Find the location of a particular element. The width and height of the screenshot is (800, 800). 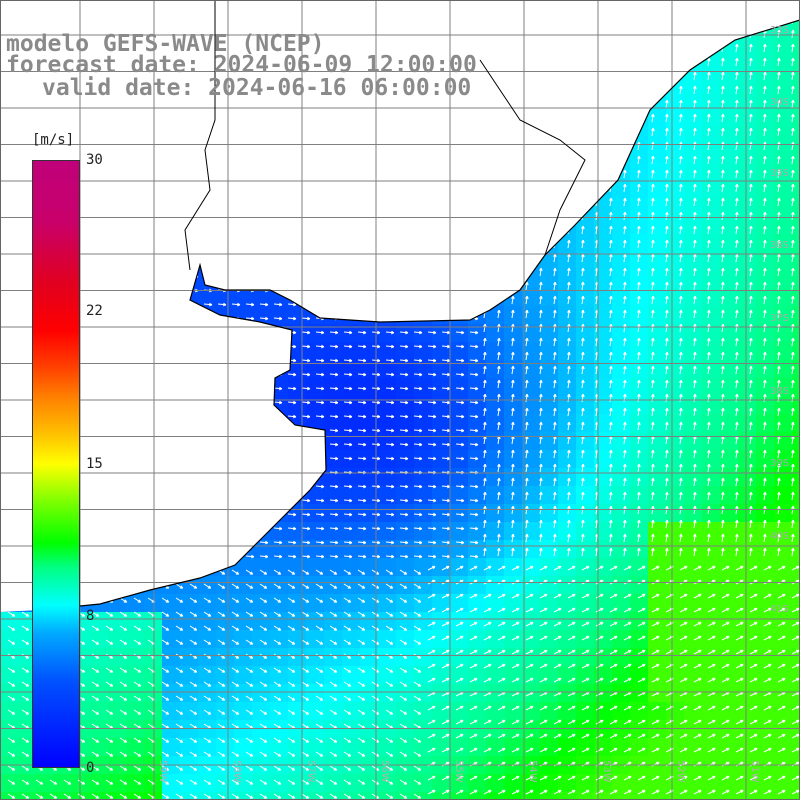

lon-label: 57W is located at coordinates (310, 771).